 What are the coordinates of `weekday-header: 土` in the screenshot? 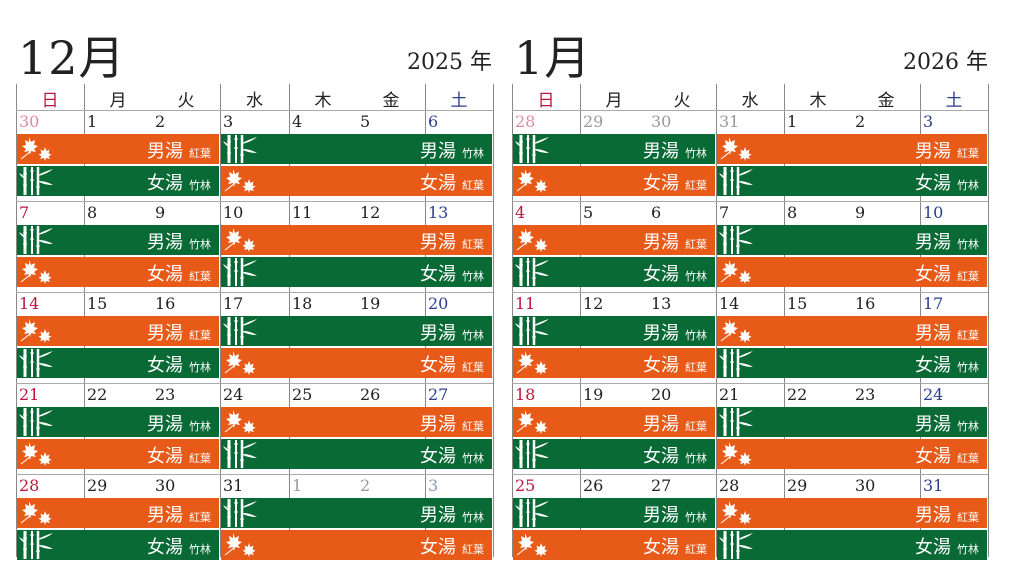 It's located at (459, 101).